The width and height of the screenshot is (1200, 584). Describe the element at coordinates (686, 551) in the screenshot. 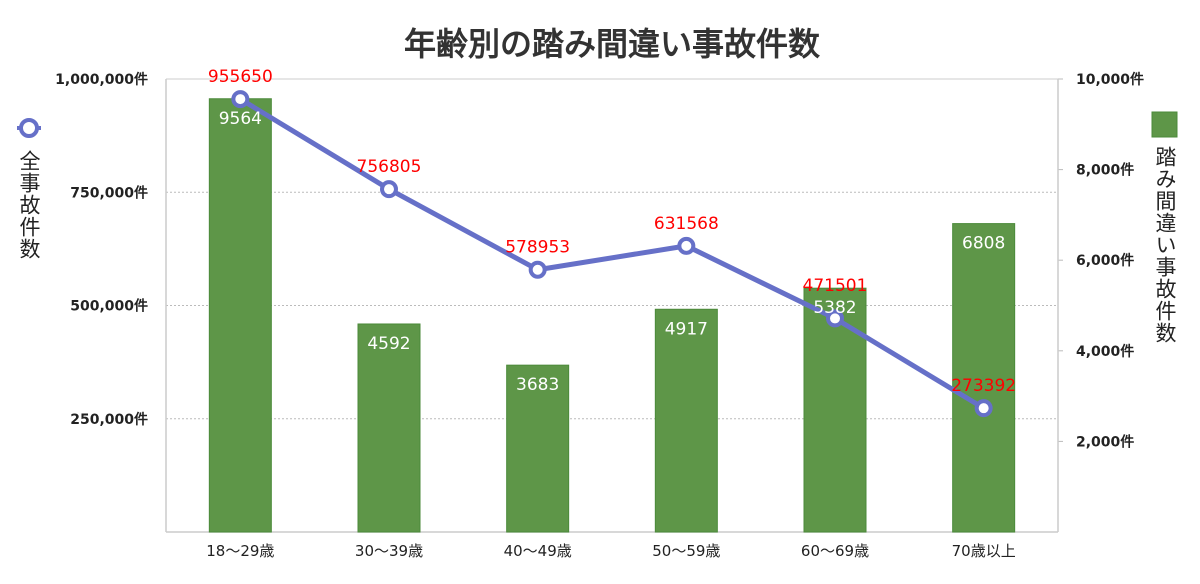

I see `x-tick-label: 50〜59歳` at that location.